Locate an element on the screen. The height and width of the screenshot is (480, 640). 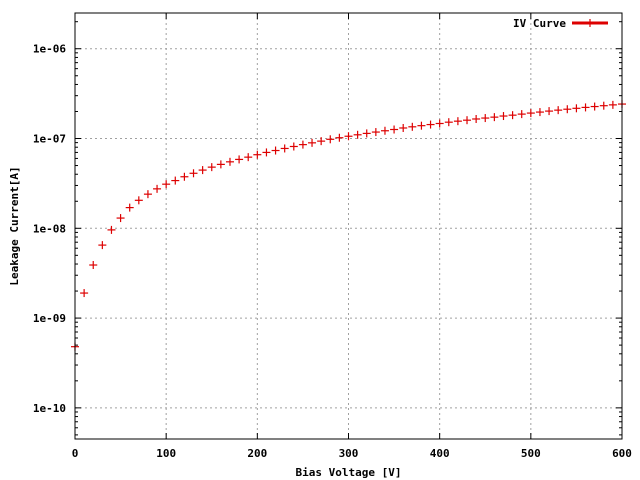
x-tick-label: 100 is located at coordinates (166, 453).